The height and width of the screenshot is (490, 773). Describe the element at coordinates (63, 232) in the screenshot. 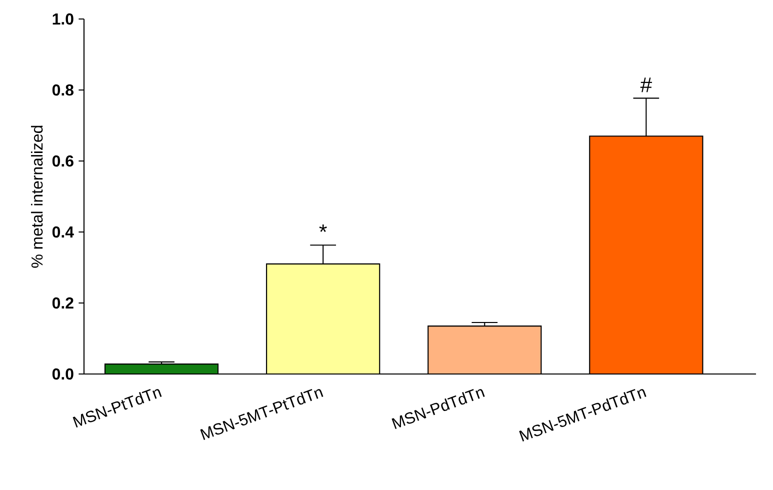

I see `y-tick-label: 0.4` at that location.